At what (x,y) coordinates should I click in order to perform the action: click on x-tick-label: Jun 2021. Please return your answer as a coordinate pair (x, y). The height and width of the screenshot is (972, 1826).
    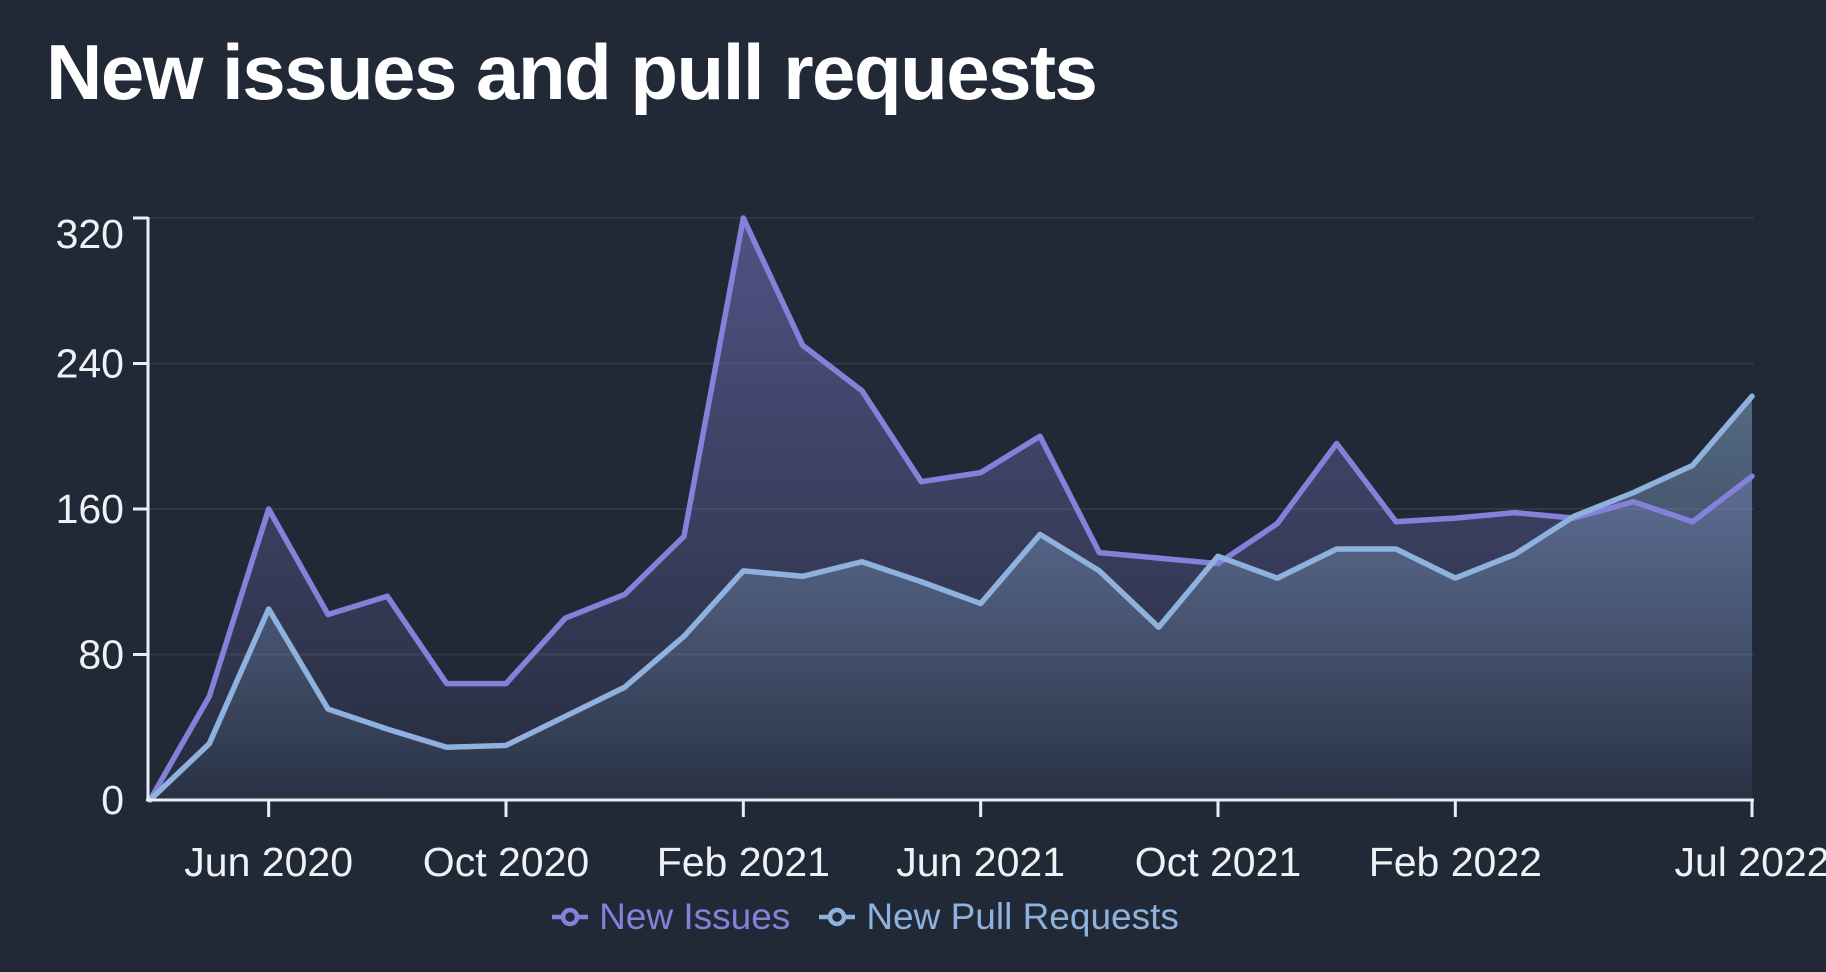
    Looking at the image, I should click on (980, 862).